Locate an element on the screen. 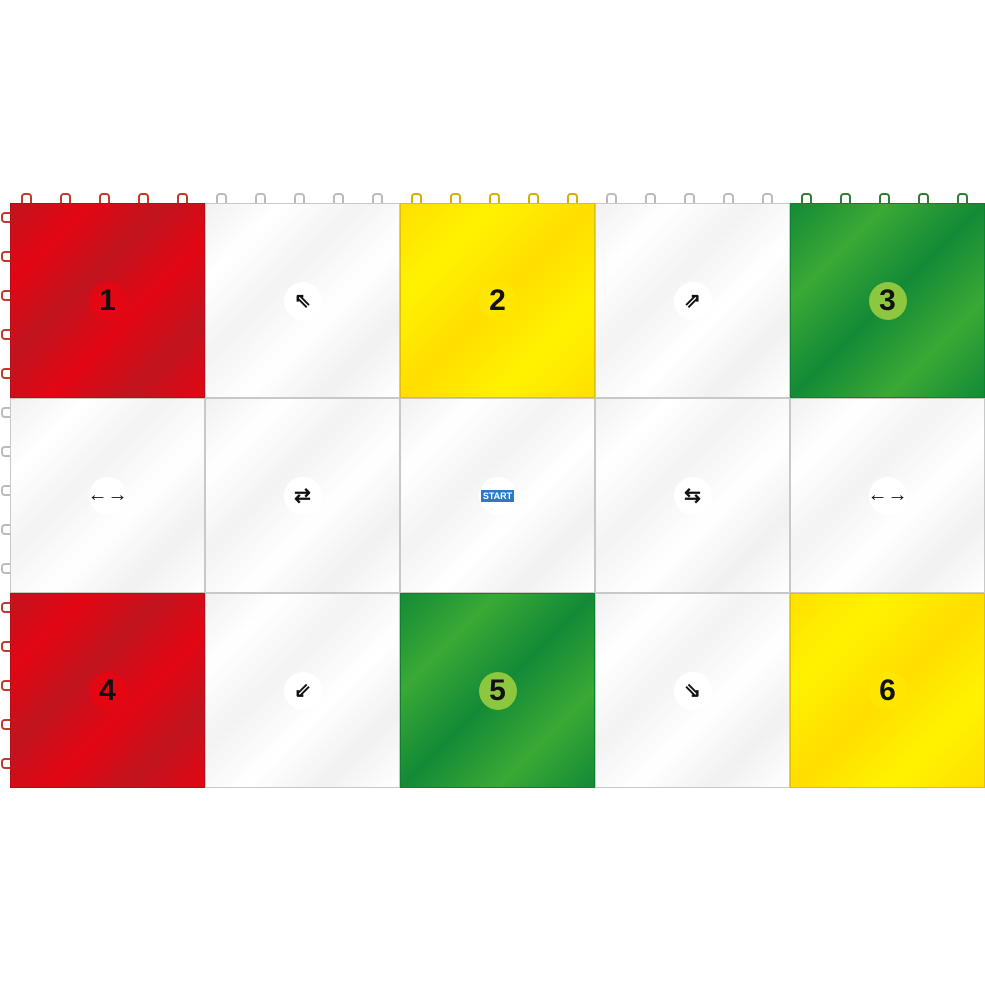 The width and height of the screenshot is (985, 985). tile-7: ⇄ is located at coordinates (302, 495).